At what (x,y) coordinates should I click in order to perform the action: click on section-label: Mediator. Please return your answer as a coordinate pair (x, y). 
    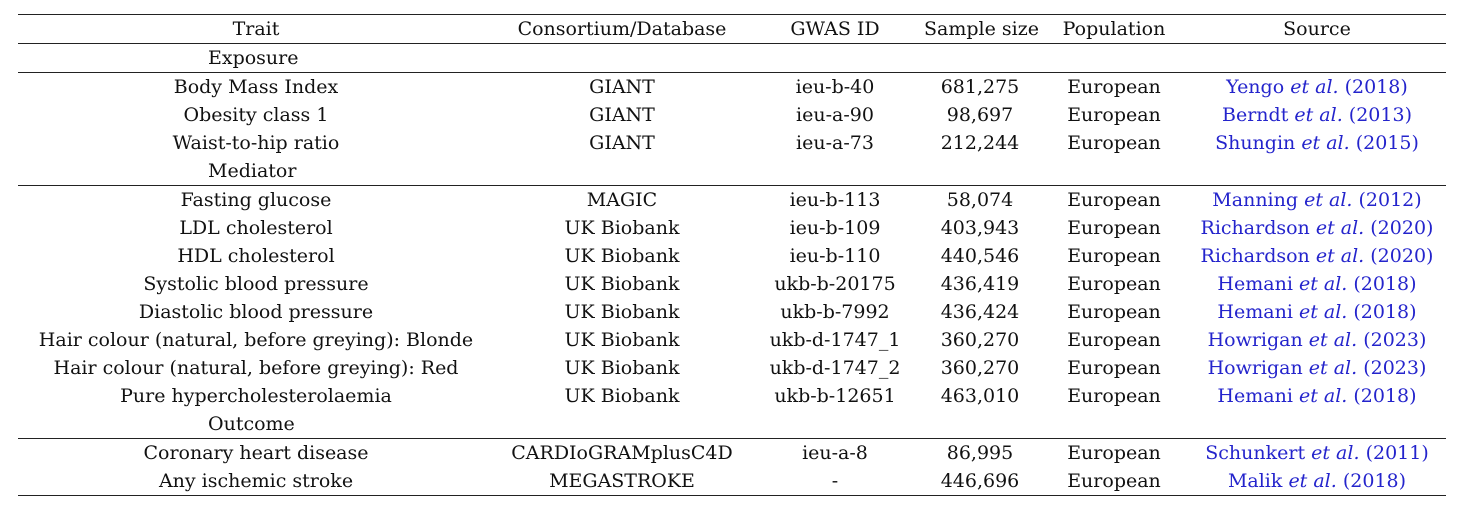
    Looking at the image, I should click on (732, 171).